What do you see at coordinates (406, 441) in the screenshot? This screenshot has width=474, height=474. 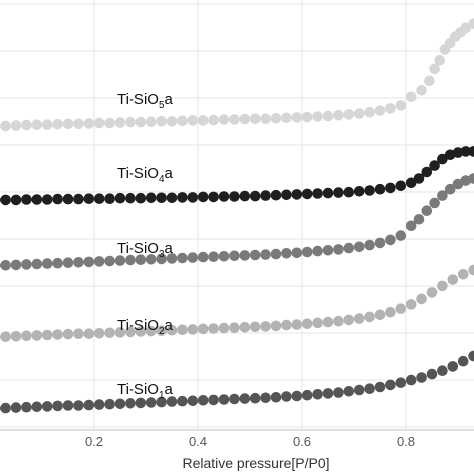 I see `x-tick-label: 0.8` at bounding box center [406, 441].